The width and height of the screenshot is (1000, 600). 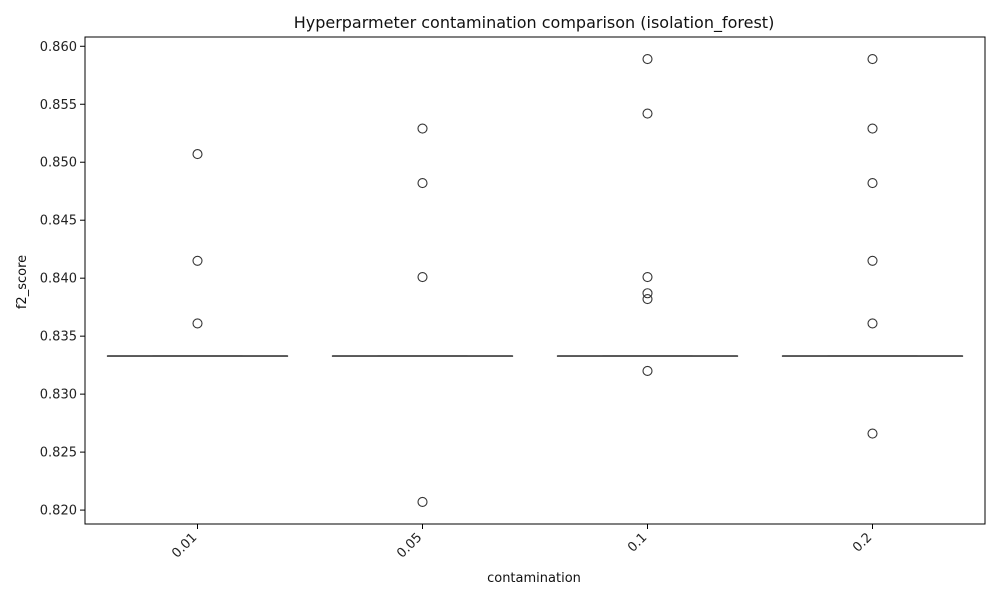 I want to click on x-tick-label: 0.2, so click(x=862, y=542).